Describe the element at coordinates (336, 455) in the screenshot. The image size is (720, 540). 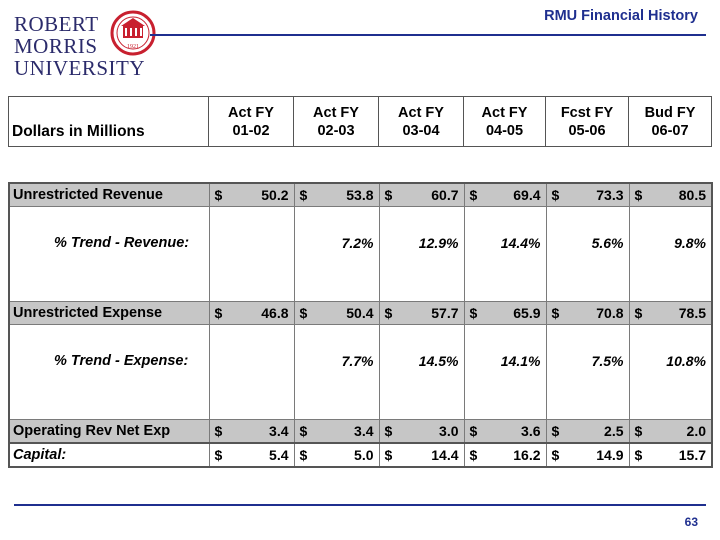
I see `value-cell: $5.0` at that location.